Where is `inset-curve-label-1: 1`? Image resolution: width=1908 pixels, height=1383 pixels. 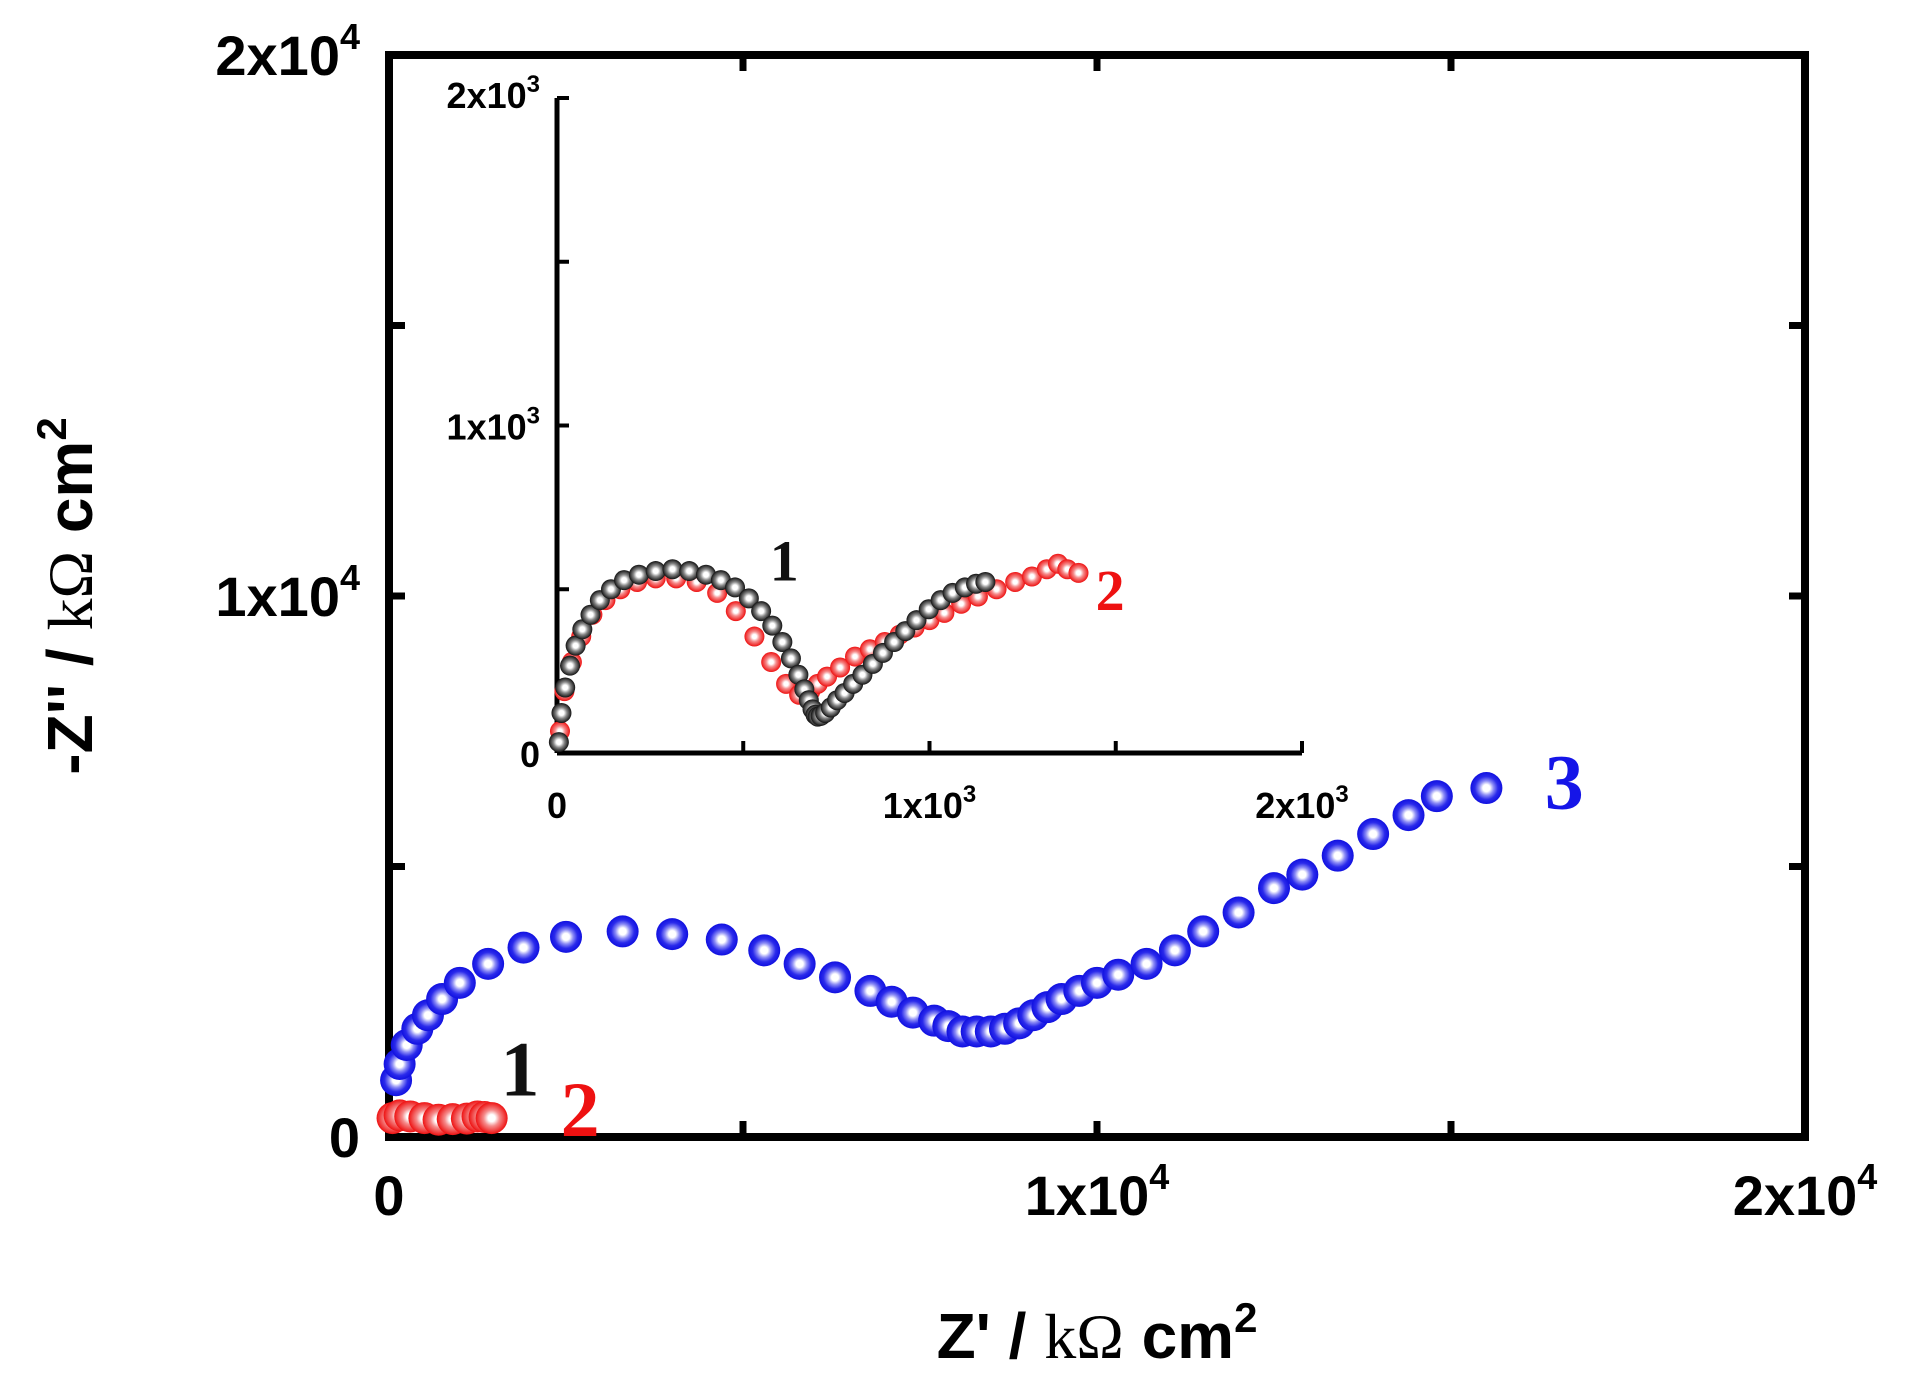 inset-curve-label-1: 1 is located at coordinates (784, 561).